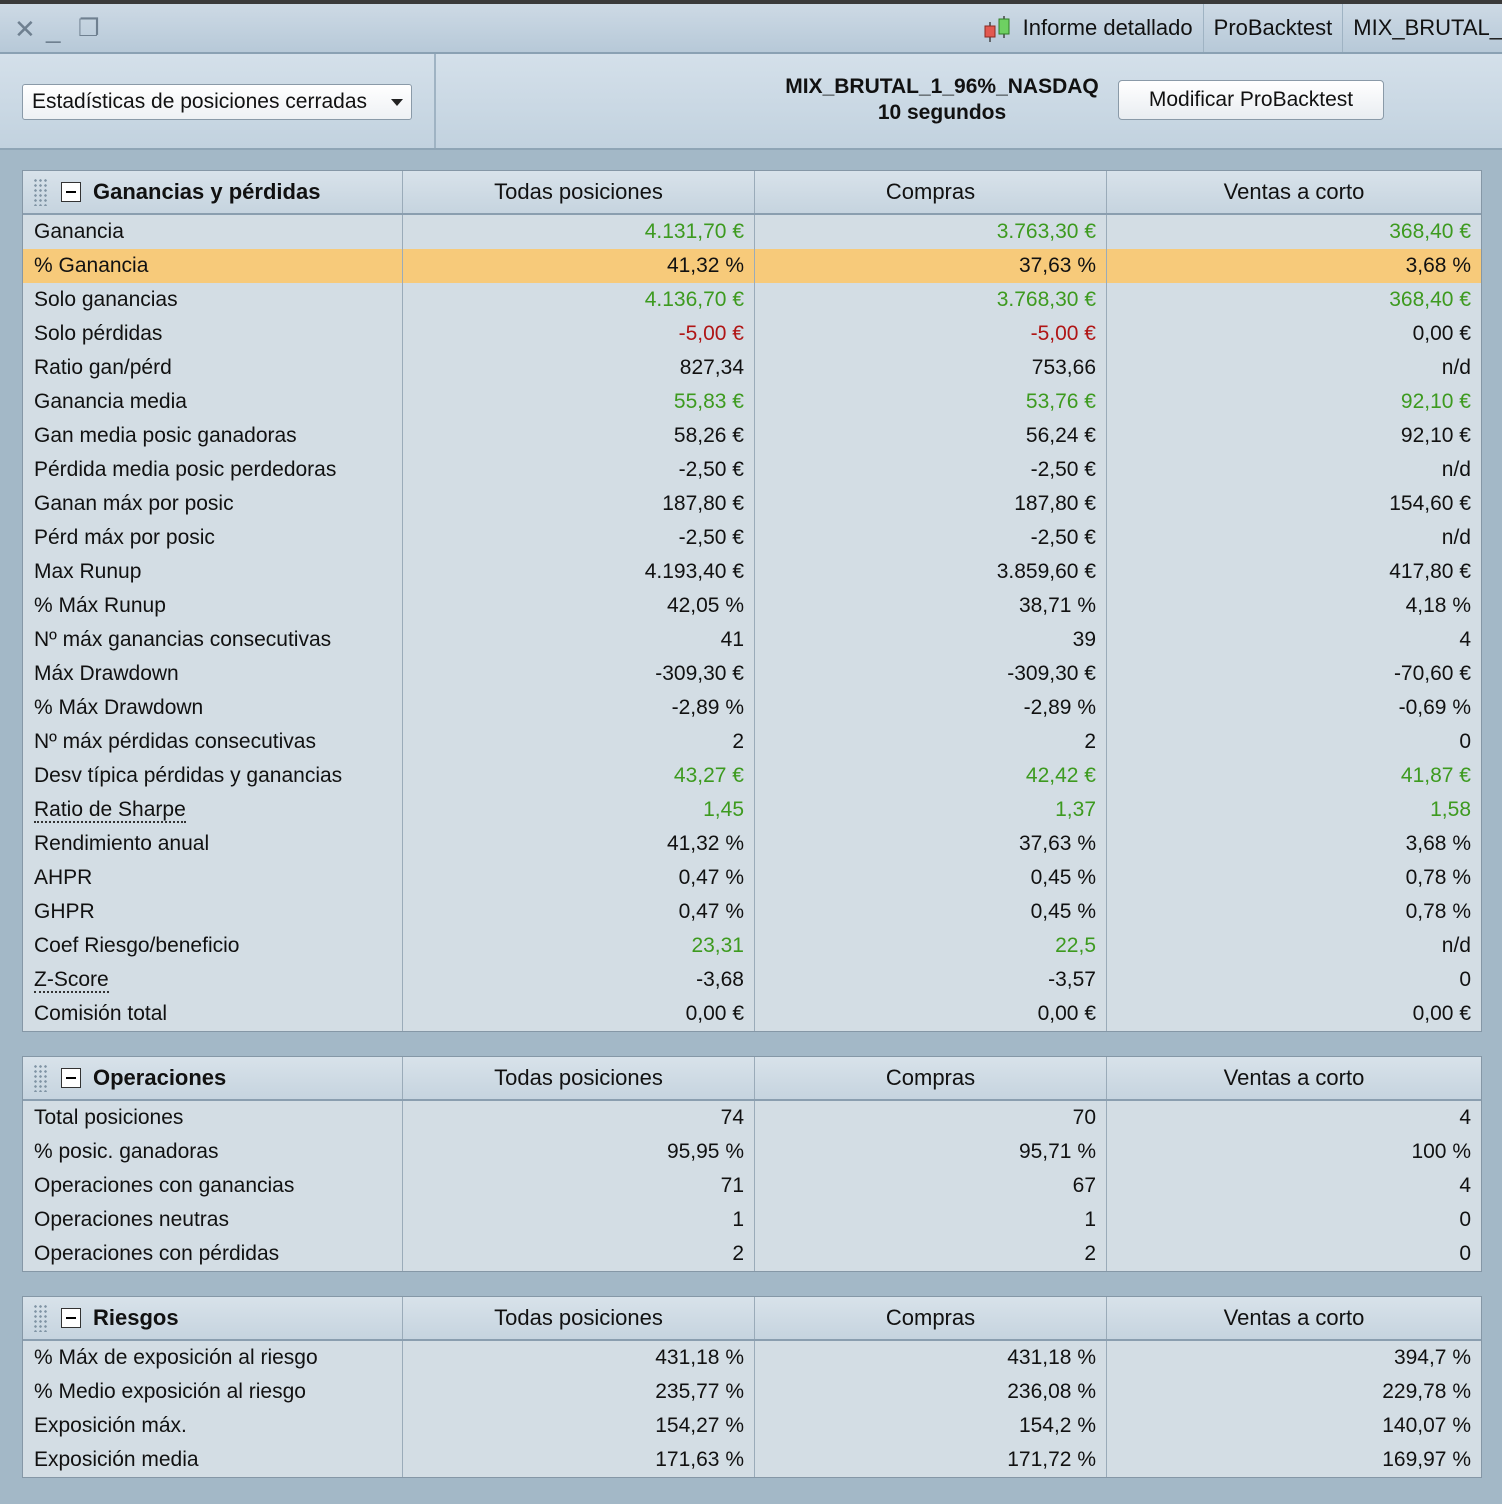 The image size is (1502, 1504). Describe the element at coordinates (752, 980) in the screenshot. I see `table-row: Z-Score -3,68 -3,57 0` at that location.